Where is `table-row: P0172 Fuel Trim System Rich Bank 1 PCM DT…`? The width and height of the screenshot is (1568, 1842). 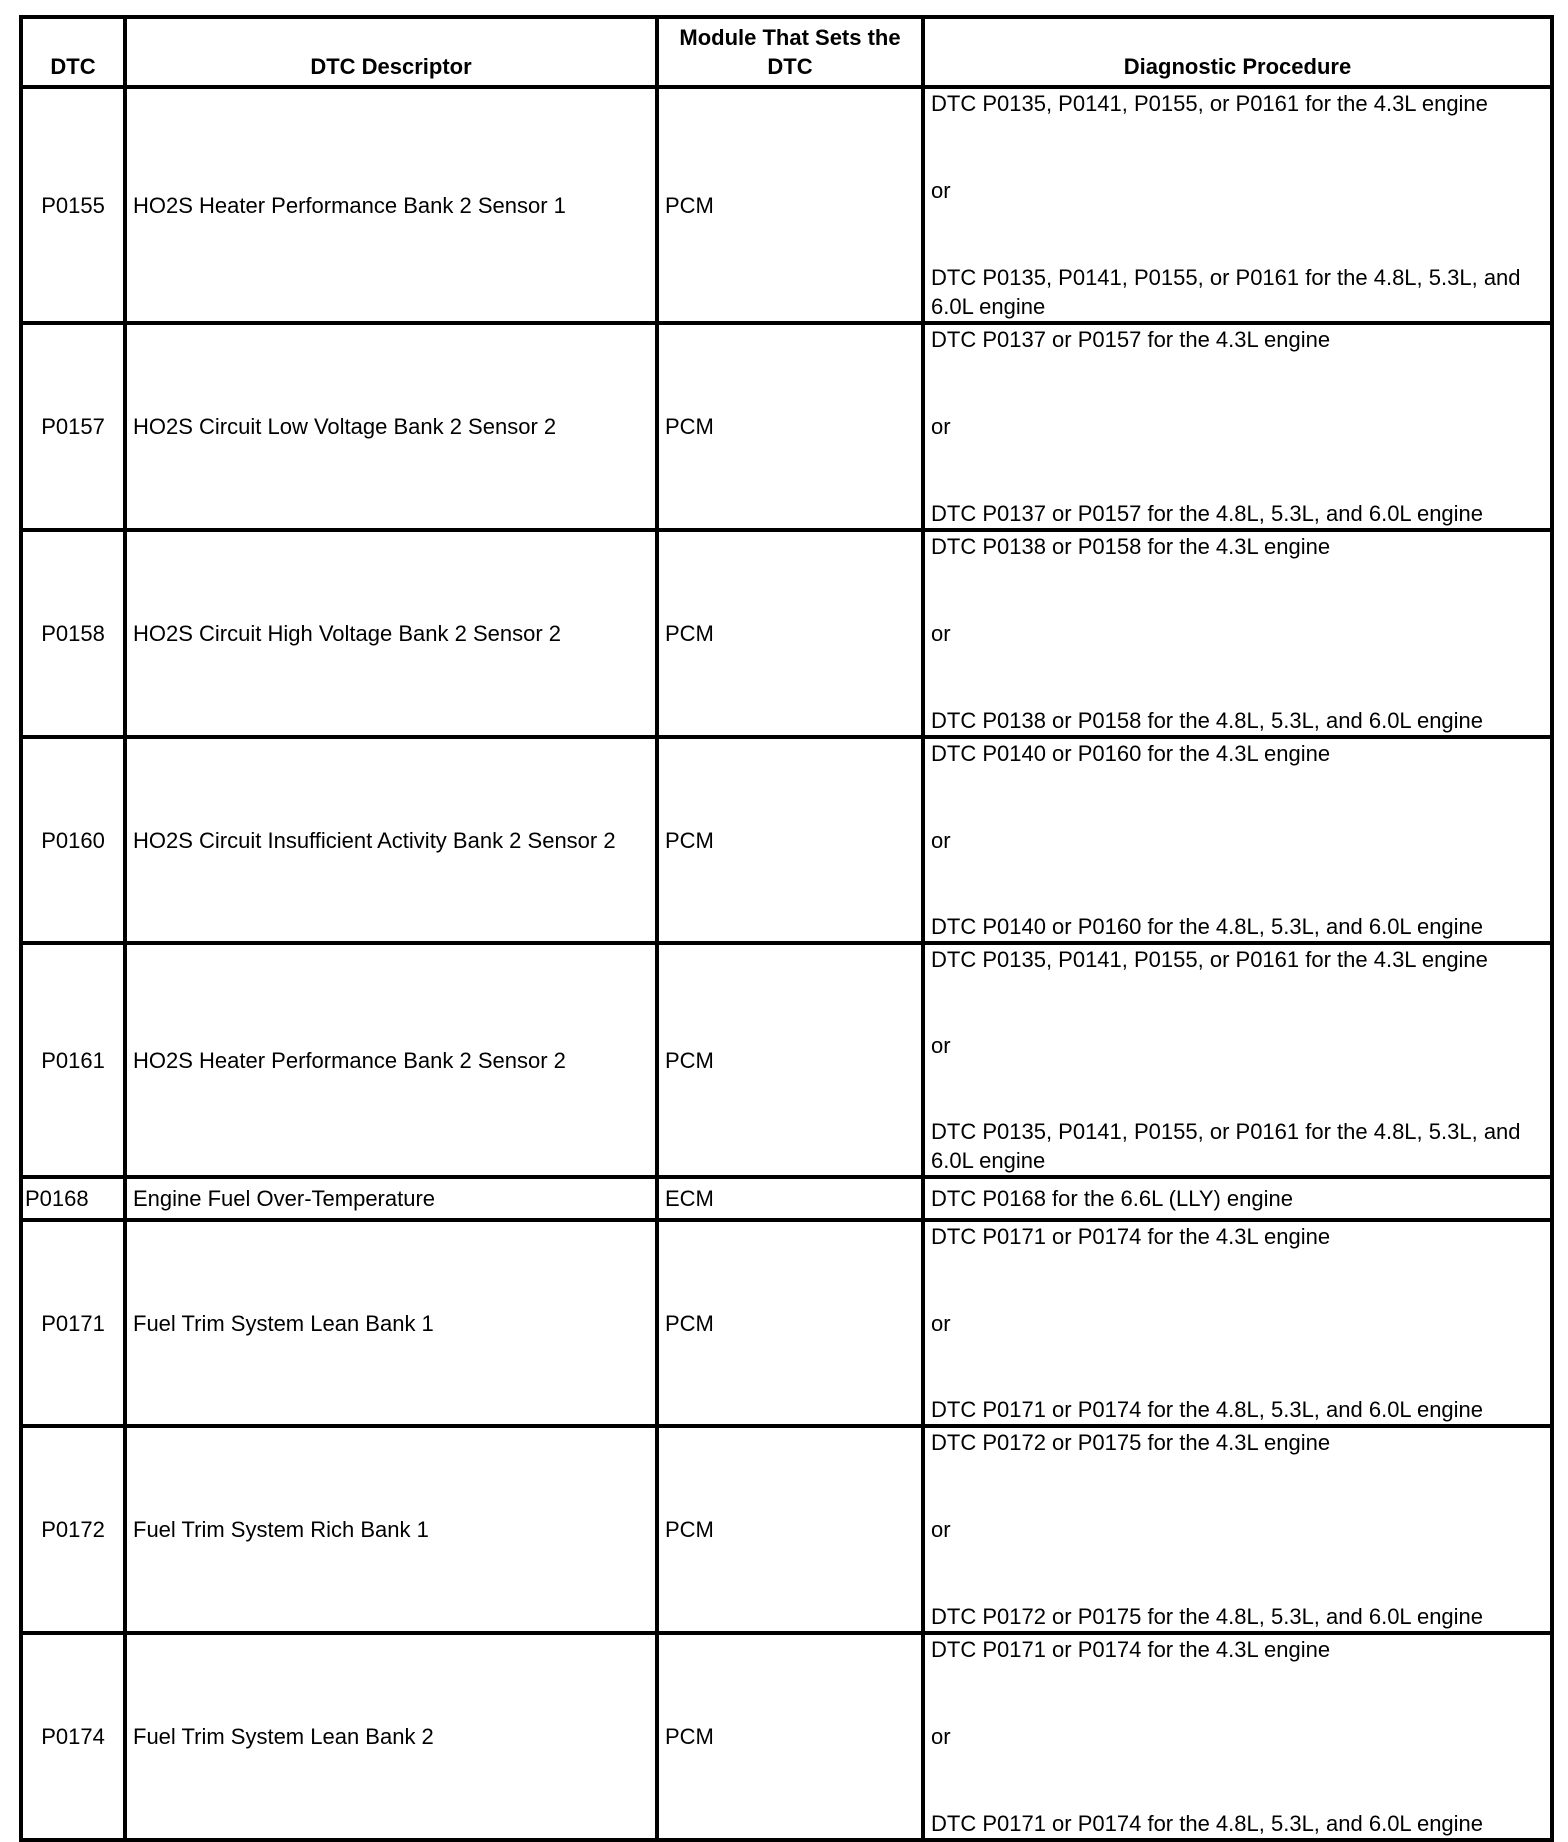 table-row: P0172 Fuel Trim System Rich Bank 1 PCM DT… is located at coordinates (786, 1529).